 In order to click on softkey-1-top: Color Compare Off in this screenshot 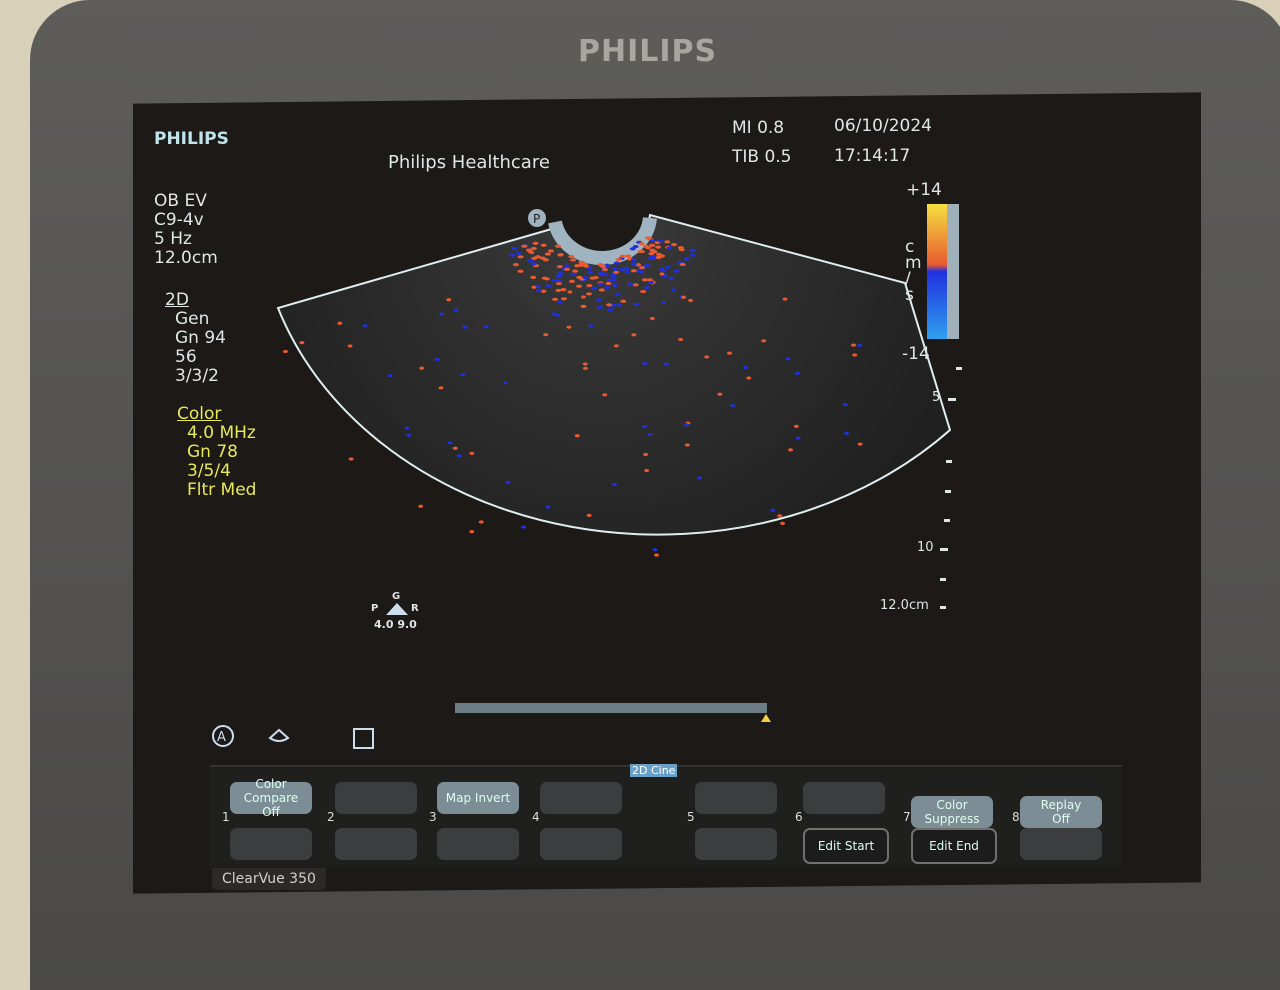, I will do `click(271, 798)`.